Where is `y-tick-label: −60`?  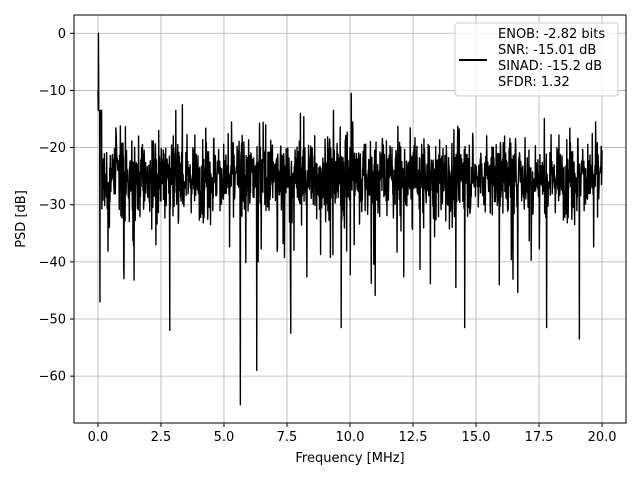 y-tick-label: −60 is located at coordinates (52, 377).